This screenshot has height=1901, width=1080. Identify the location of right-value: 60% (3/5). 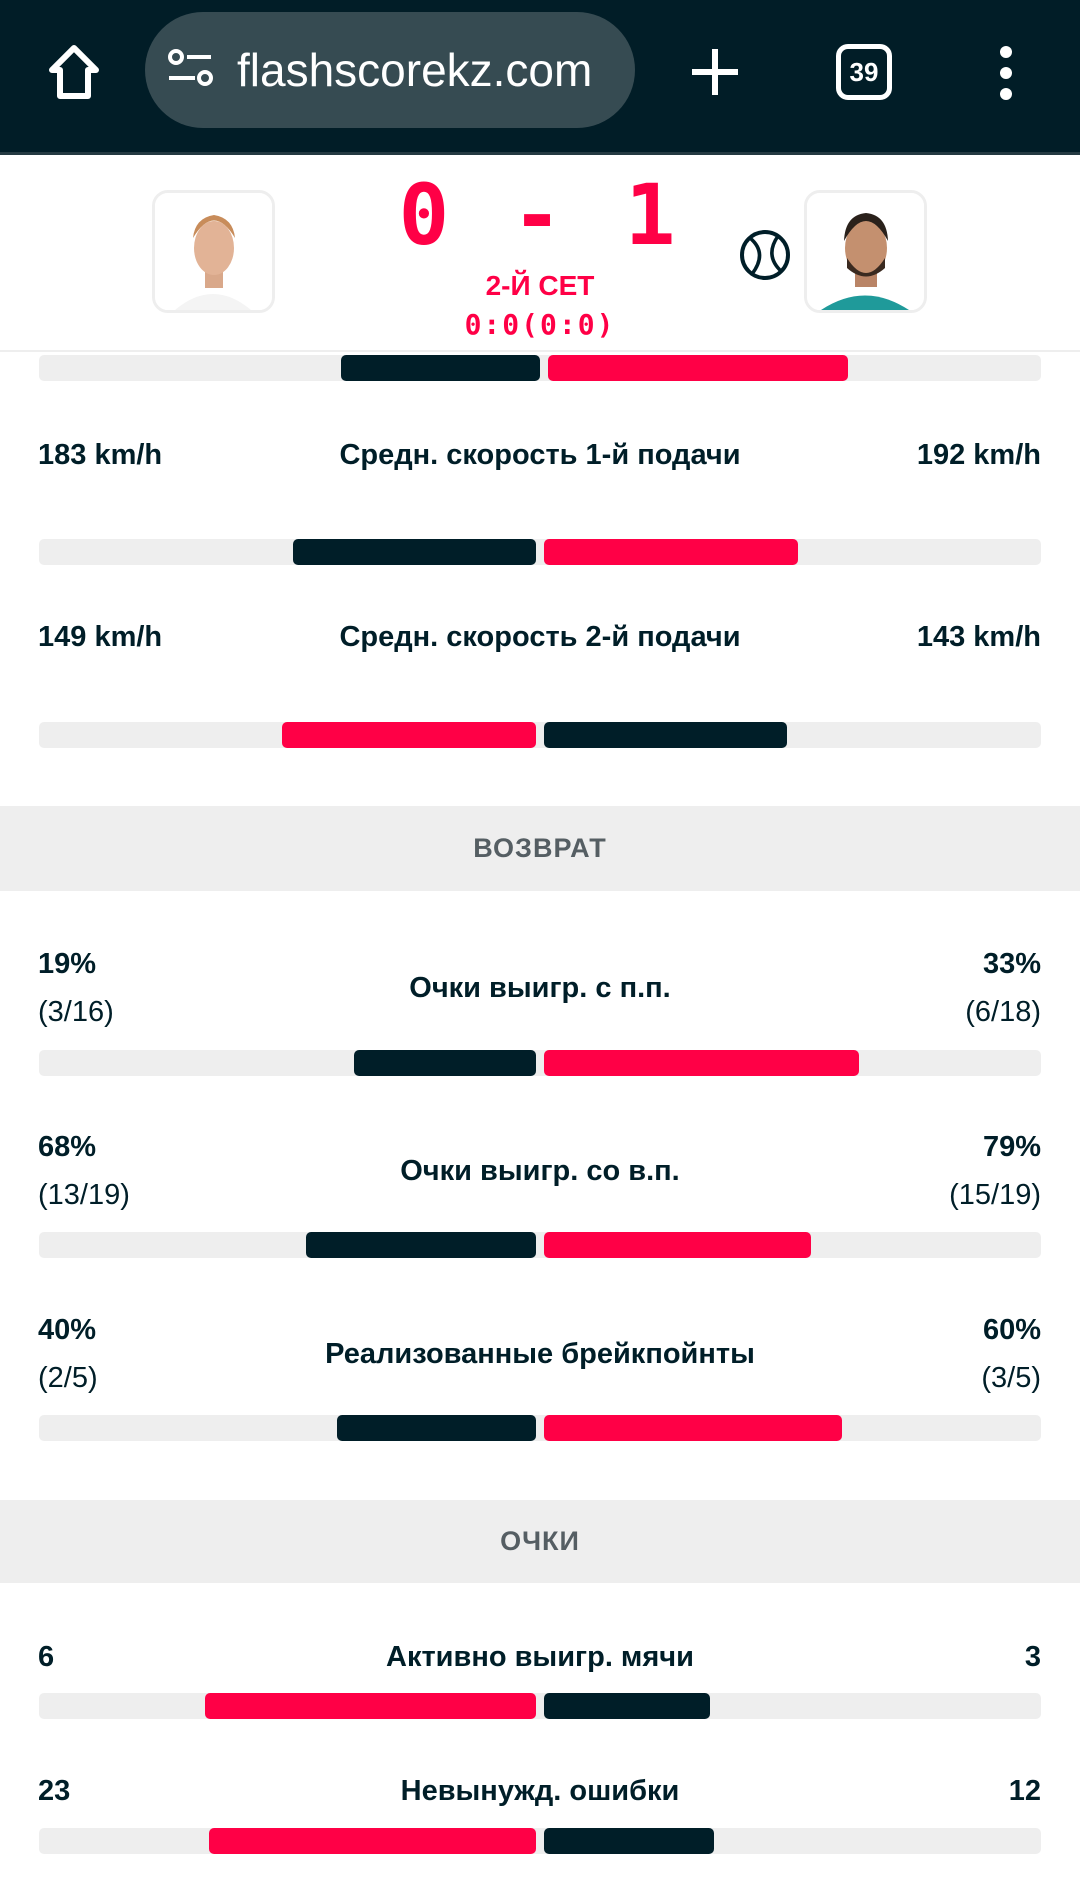
(1011, 1354).